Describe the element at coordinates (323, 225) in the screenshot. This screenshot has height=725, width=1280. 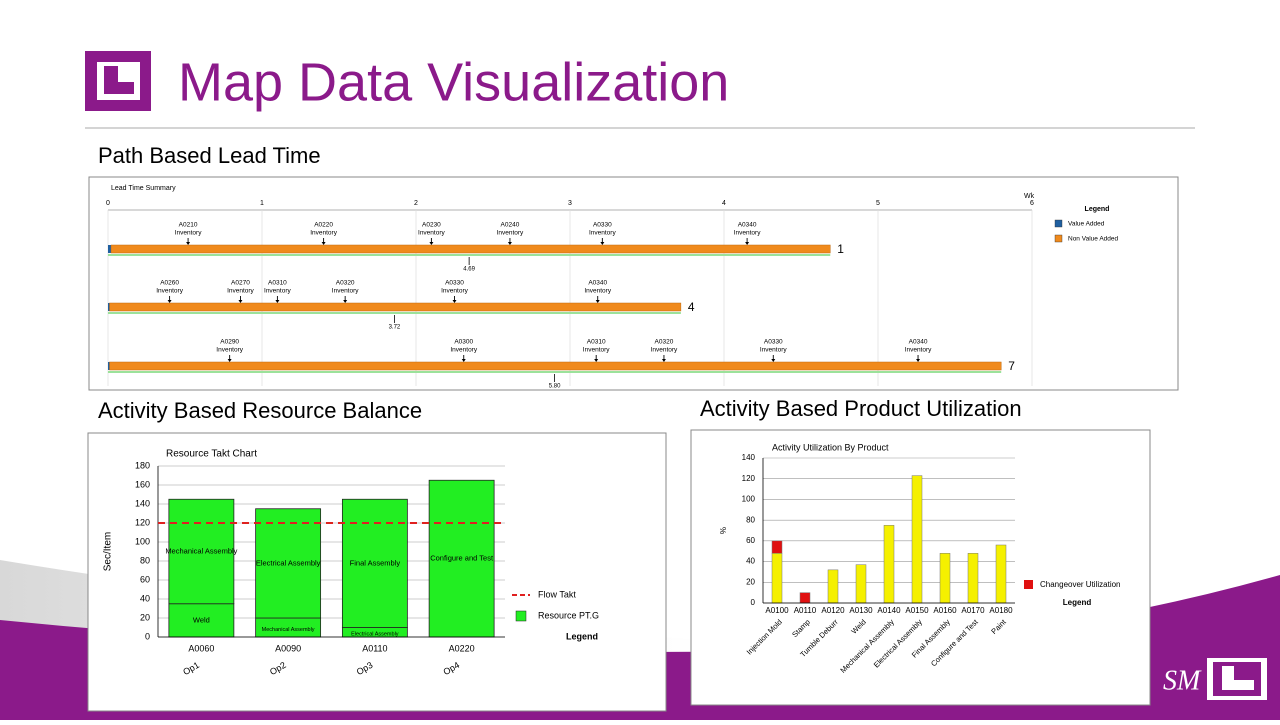
I see `marker-label: A0220` at that location.